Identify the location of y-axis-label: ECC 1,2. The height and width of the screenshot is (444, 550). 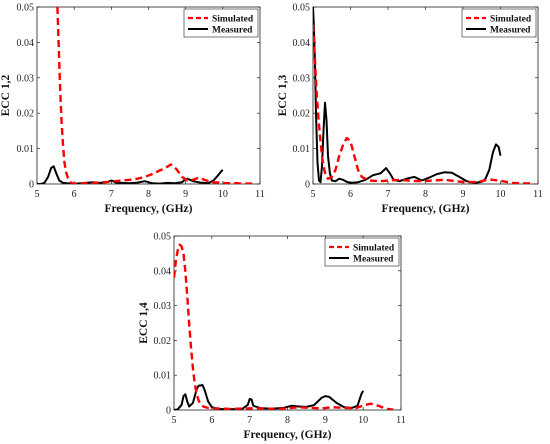
(6, 95).